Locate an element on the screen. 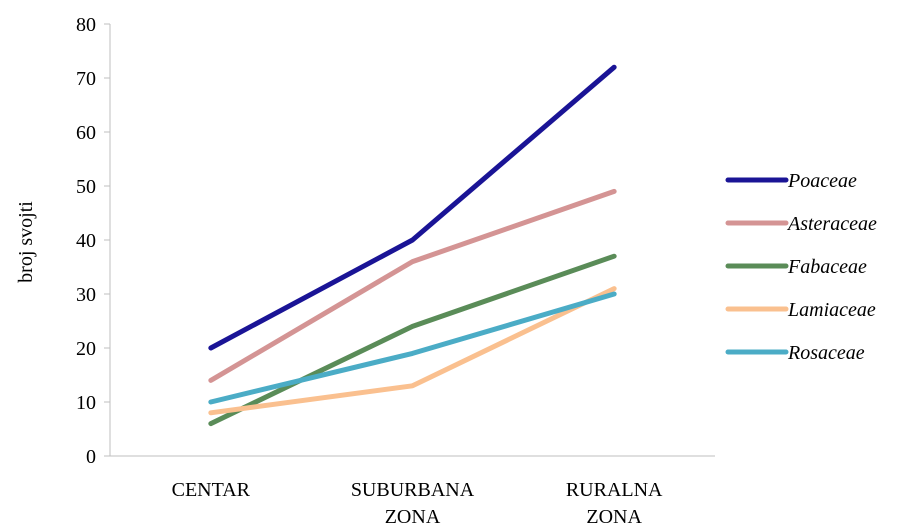 The image size is (906, 526). series-line-lamiaceae is located at coordinates (412, 351).